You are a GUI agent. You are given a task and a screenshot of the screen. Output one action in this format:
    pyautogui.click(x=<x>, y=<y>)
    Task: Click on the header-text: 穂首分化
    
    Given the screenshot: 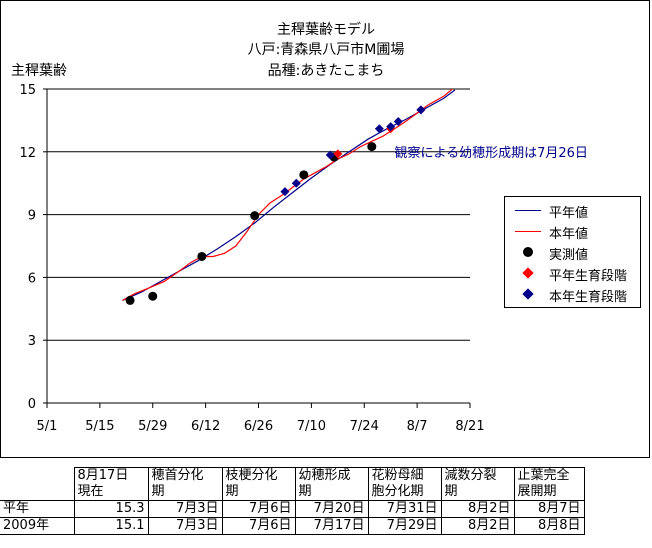 What is the action you would take?
    pyautogui.click(x=177, y=476)
    